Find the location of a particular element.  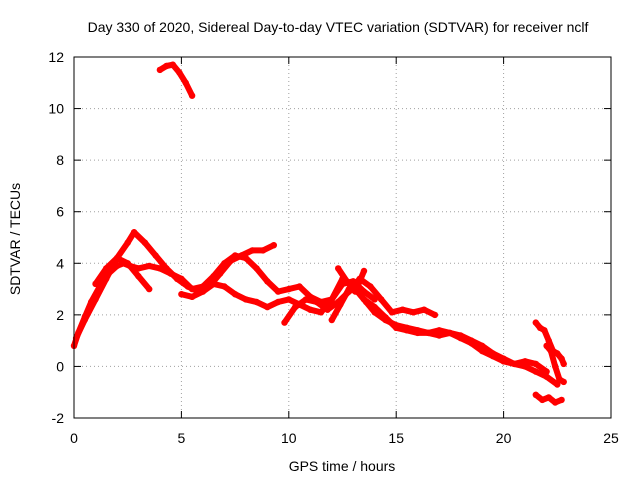

x-tick-label: 20 is located at coordinates (504, 438).